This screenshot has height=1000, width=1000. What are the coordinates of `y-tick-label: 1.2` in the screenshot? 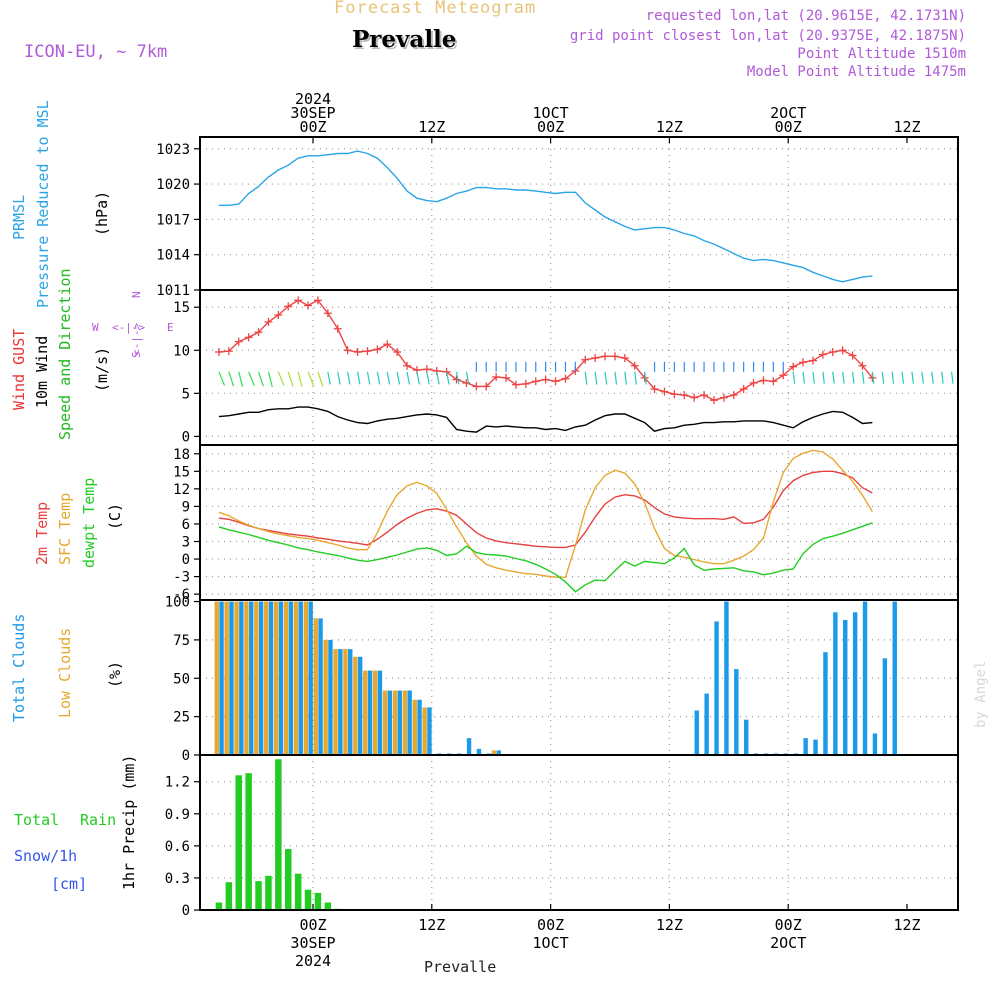 It's located at (177, 783).